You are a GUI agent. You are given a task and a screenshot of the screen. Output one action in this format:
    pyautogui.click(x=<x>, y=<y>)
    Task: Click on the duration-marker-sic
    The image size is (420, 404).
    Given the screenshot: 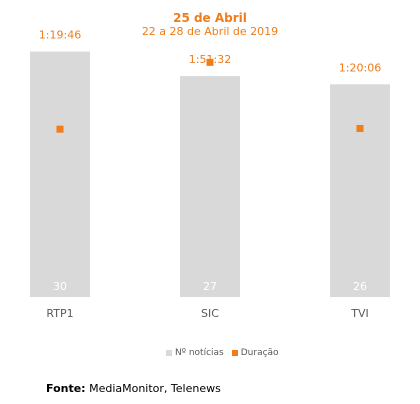 What is the action you would take?
    pyautogui.click(x=210, y=62)
    